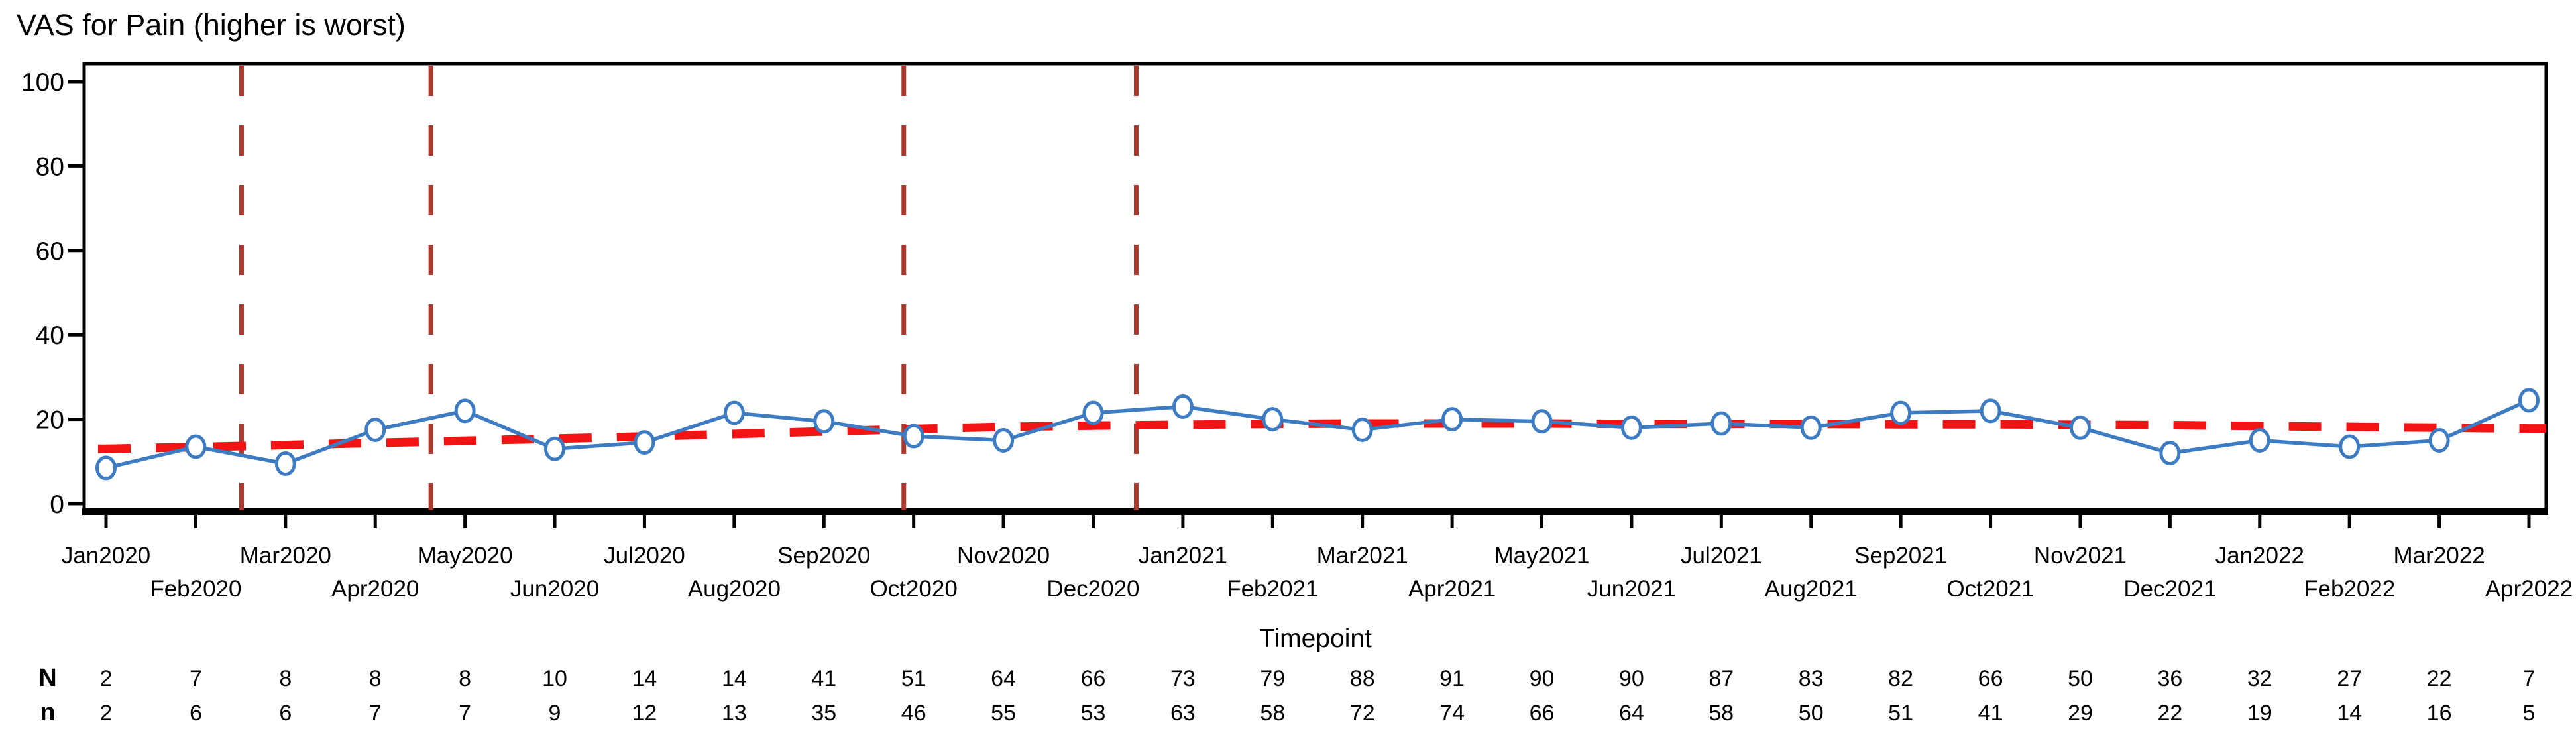 The image size is (2576, 737). I want to click on x-tick-label: Dec2021, so click(2169, 589).